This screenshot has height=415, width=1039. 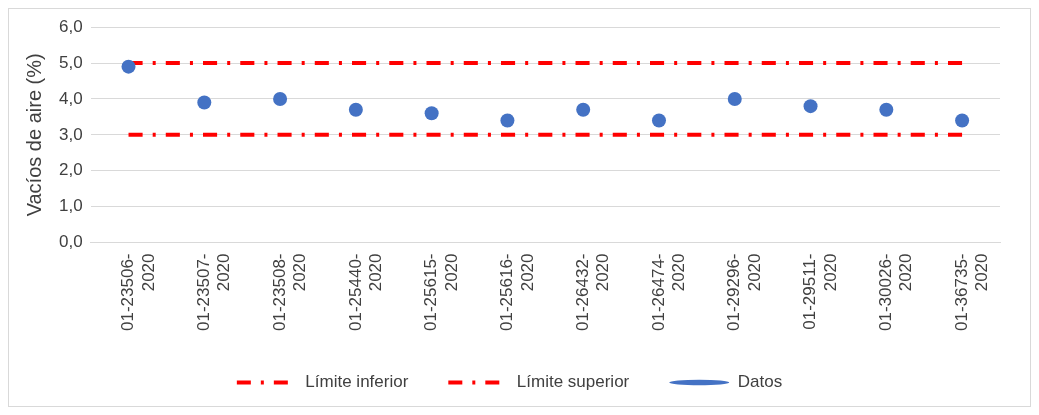 What do you see at coordinates (213, 292) in the screenshot?
I see `x-tick-label: 01-23507-2020` at bounding box center [213, 292].